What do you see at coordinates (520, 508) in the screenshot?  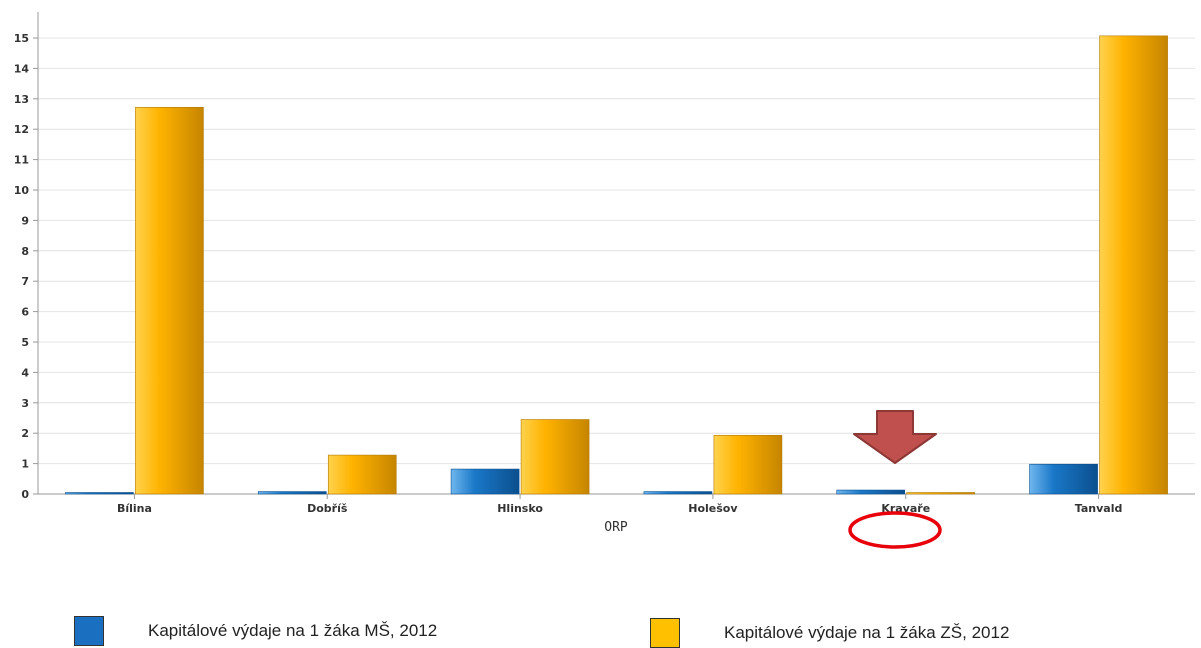 I see `x-tick-label: Hlinsko` at bounding box center [520, 508].